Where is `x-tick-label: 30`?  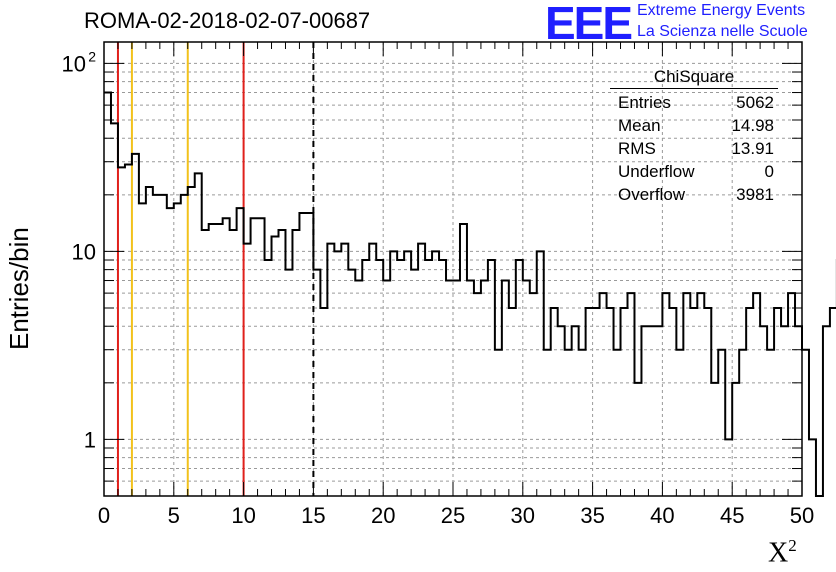
x-tick-label: 30 is located at coordinates (523, 515).